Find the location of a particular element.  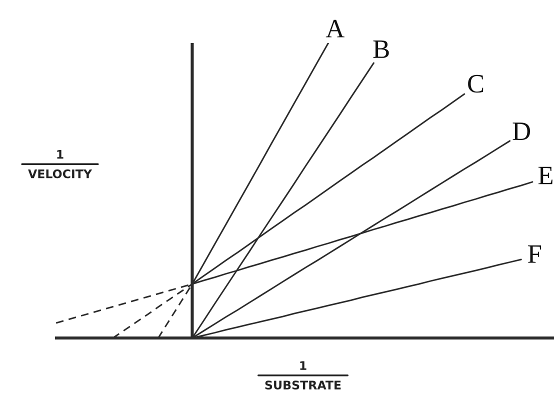

series-label: B is located at coordinates (381, 49).